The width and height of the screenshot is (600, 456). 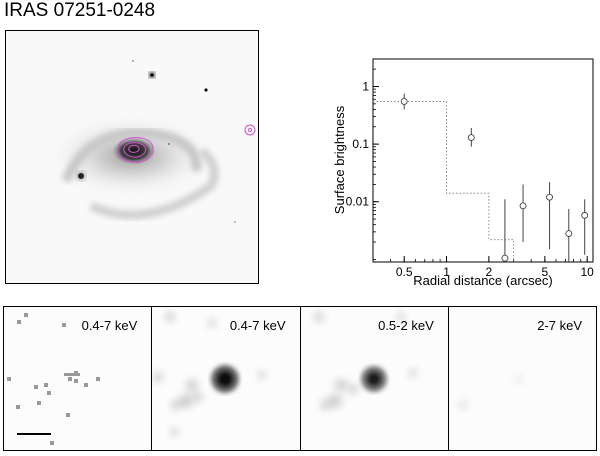 I want to click on xray-panel-3-image, so click(x=365, y=361).